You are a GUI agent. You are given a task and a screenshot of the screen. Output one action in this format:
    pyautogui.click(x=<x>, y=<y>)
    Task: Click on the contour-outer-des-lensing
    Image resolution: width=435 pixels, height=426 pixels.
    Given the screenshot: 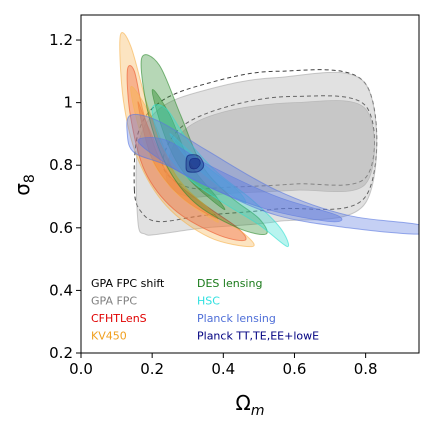 What is the action you would take?
    pyautogui.click(x=204, y=144)
    